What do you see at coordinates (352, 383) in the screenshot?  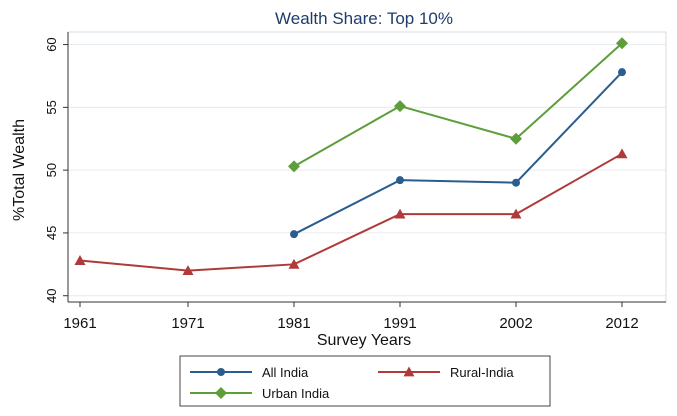 I see `legend: All India Rural-India Urban India` at bounding box center [352, 383].